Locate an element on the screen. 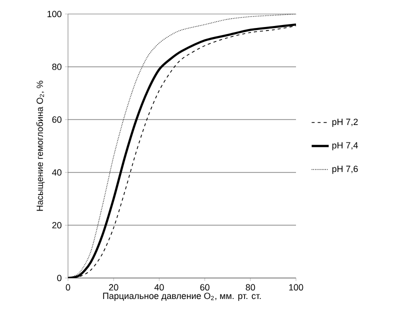 The height and width of the screenshot is (336, 418). x-tick-label: 100 is located at coordinates (296, 287).